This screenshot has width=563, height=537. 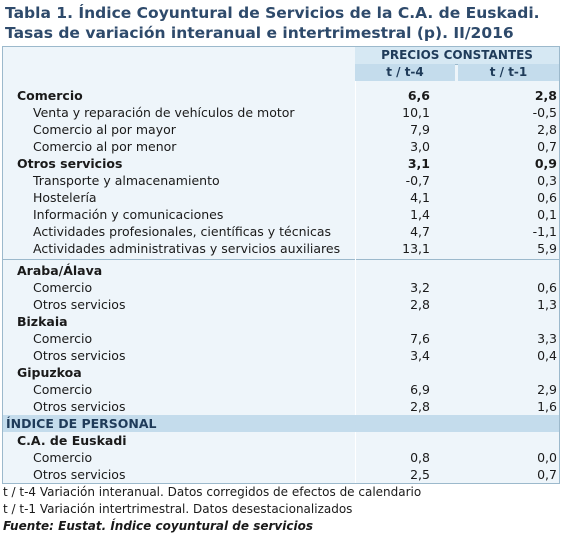 I want to click on value-interanual: 4,7, so click(x=420, y=231).